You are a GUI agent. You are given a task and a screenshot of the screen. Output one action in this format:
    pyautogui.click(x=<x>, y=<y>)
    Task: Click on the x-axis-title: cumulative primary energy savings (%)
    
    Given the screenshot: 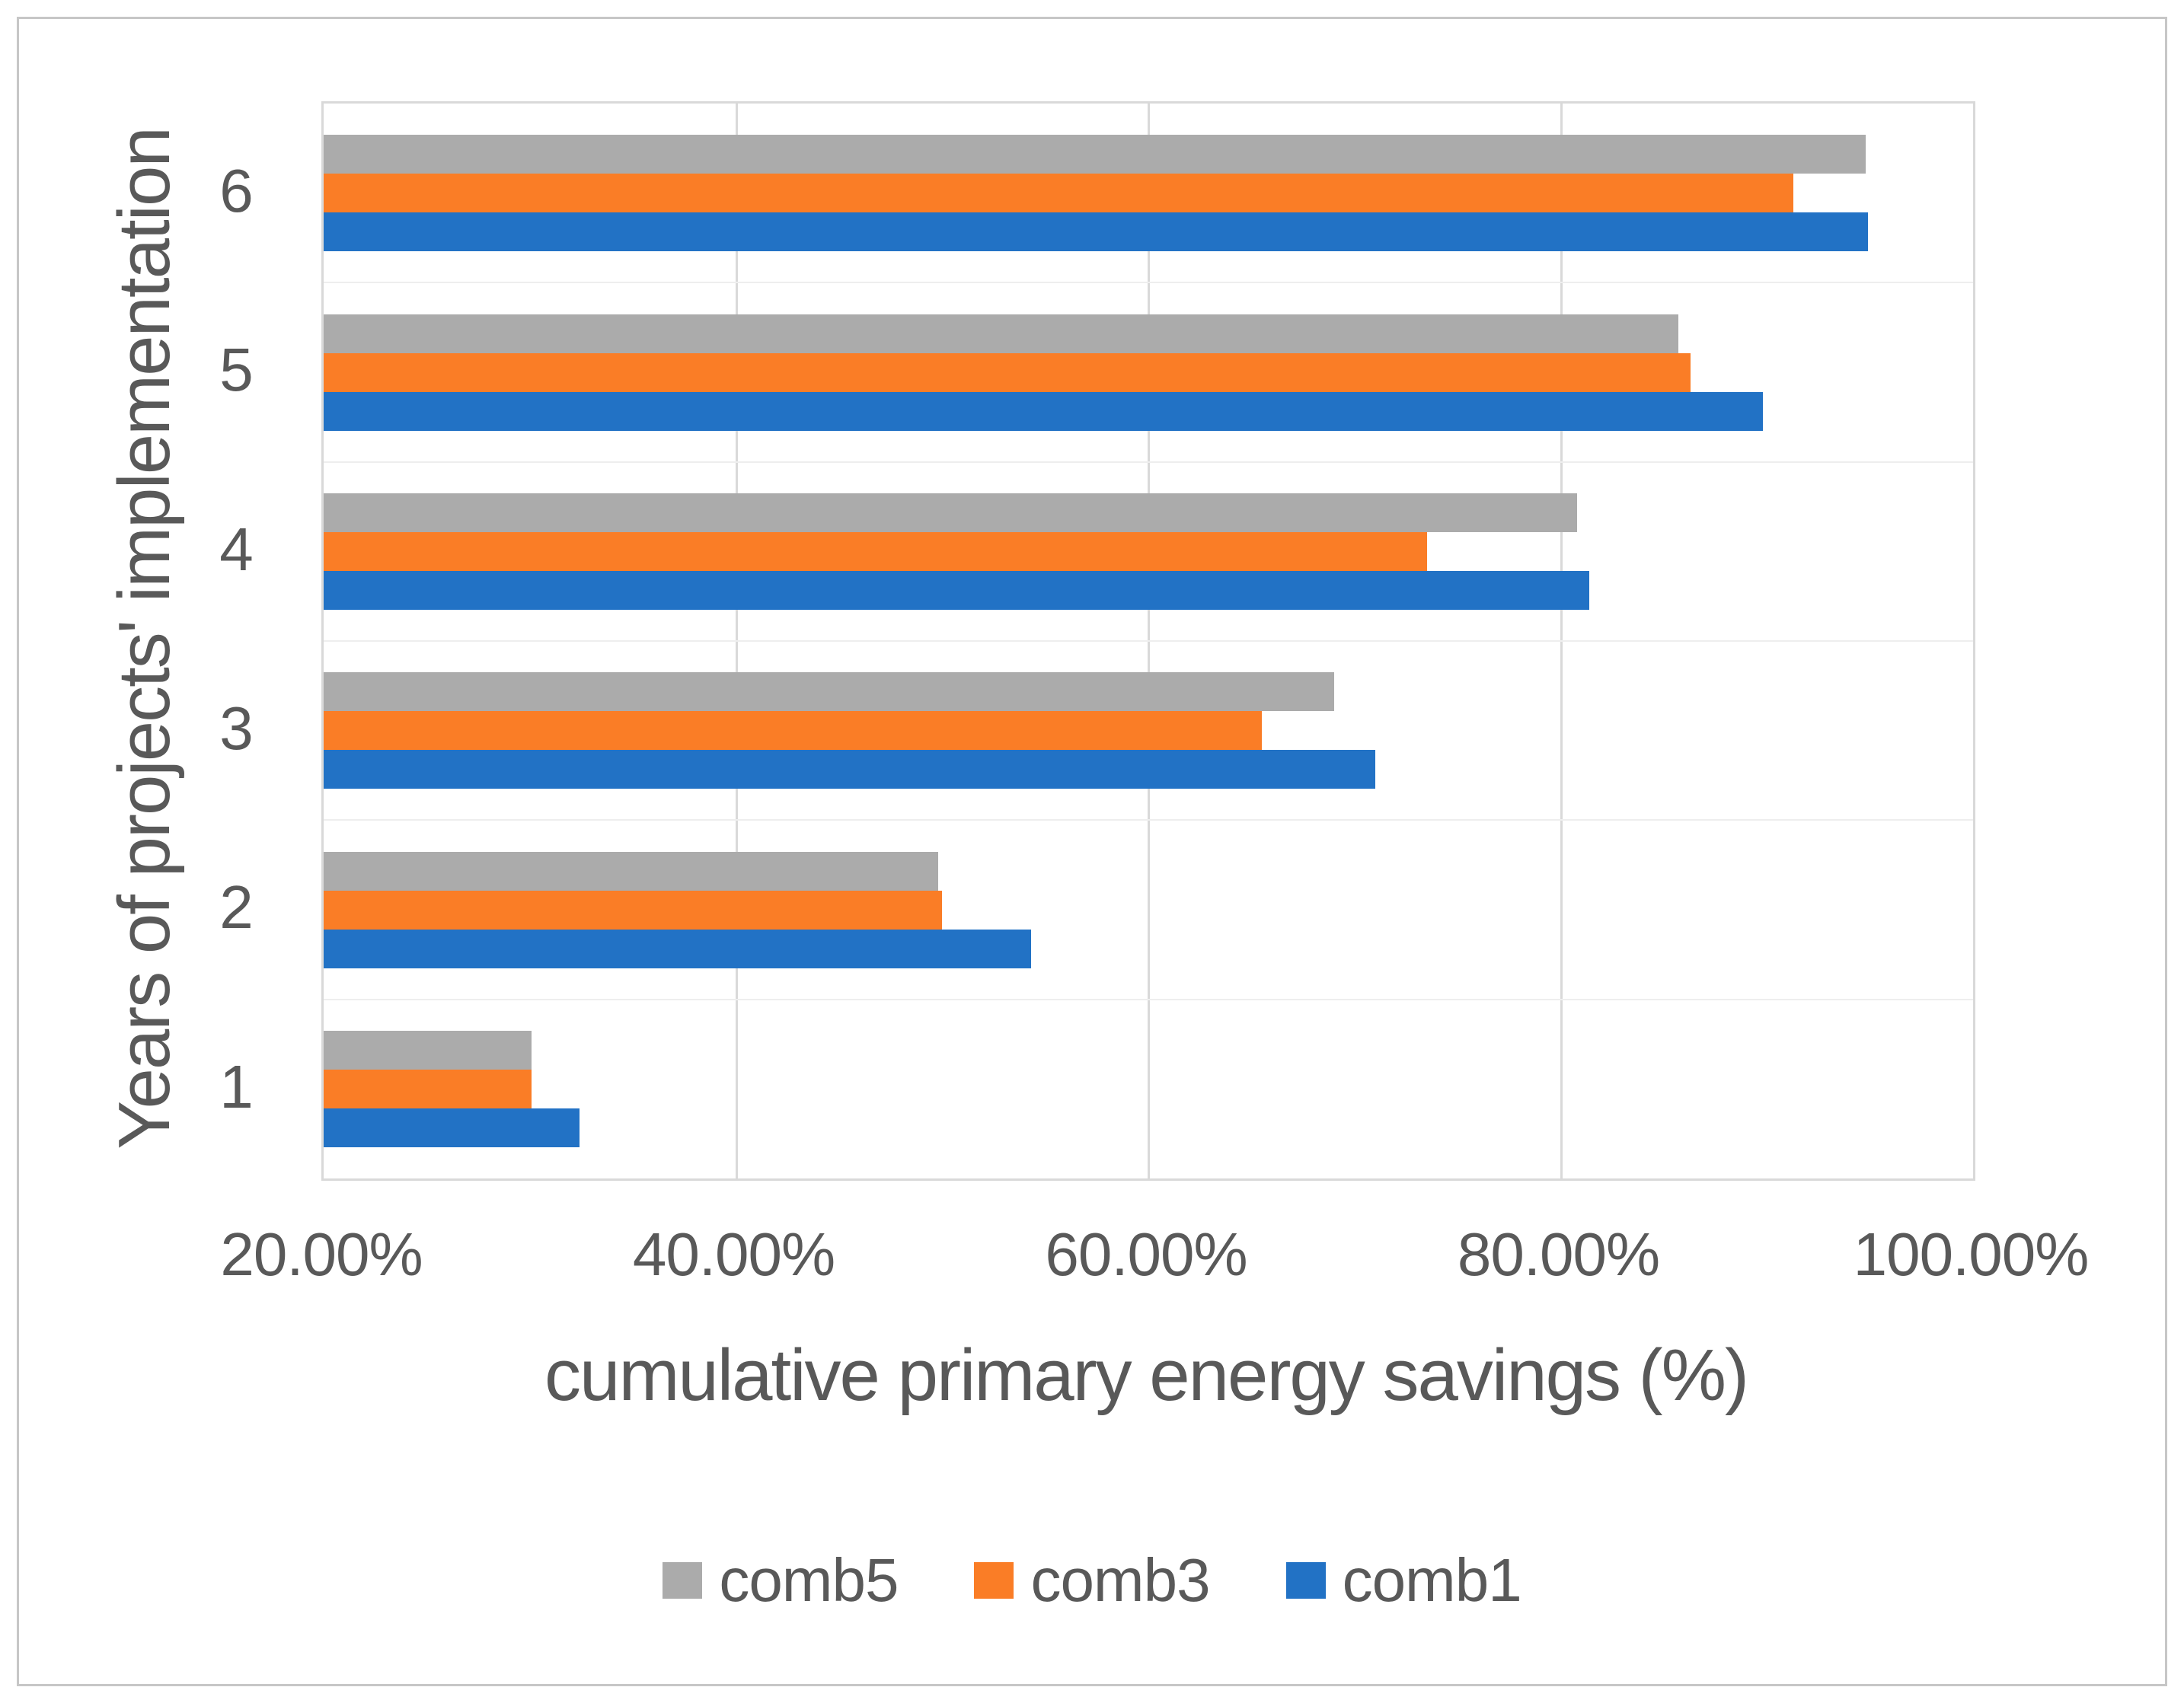 What is the action you would take?
    pyautogui.click(x=1146, y=1375)
    